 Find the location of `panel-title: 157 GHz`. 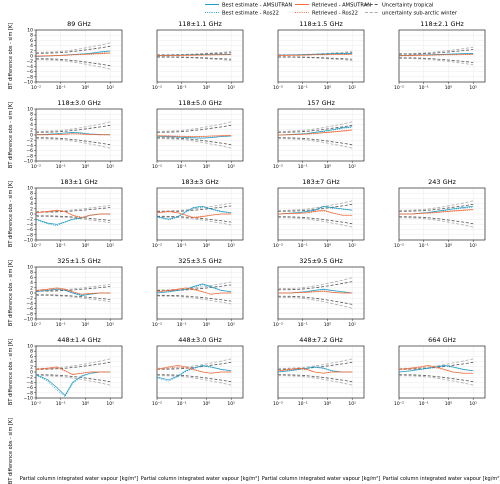

panel-title: 157 GHz is located at coordinates (321, 103).